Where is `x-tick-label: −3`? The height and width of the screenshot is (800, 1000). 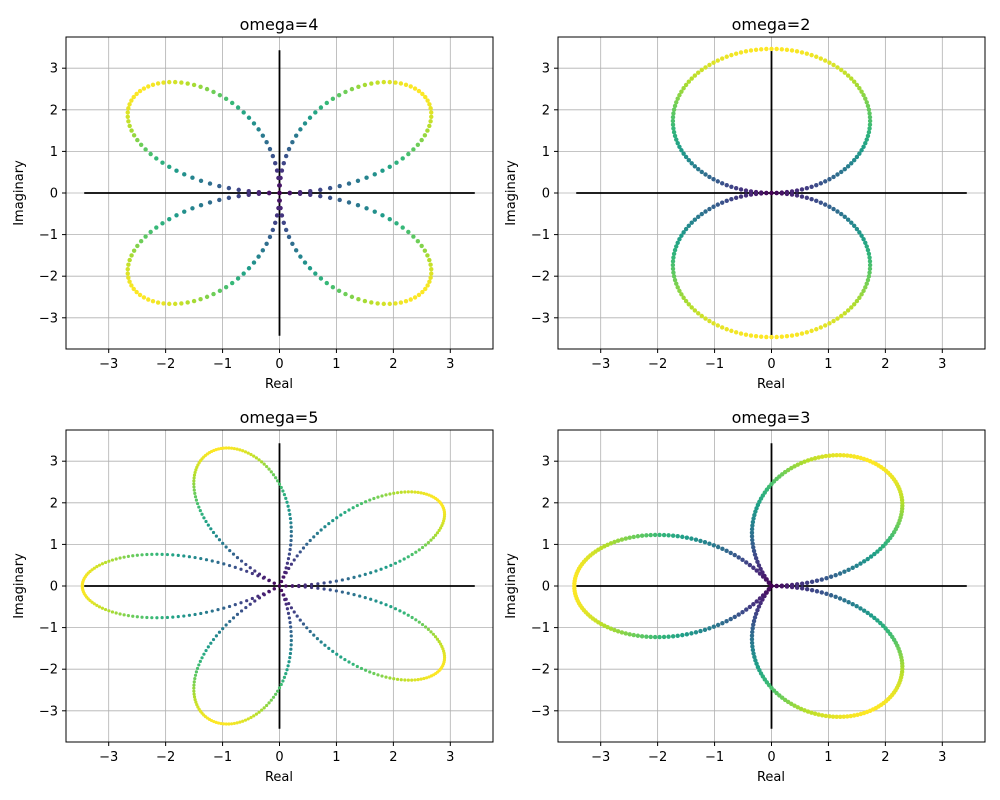 x-tick-label: −3 is located at coordinates (600, 364).